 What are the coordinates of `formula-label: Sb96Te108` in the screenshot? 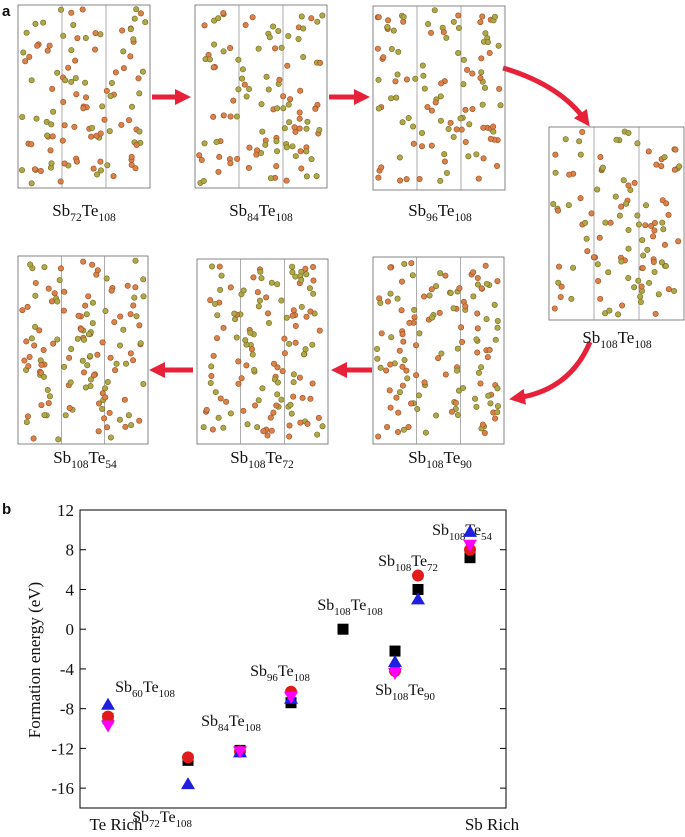 It's located at (280, 673).